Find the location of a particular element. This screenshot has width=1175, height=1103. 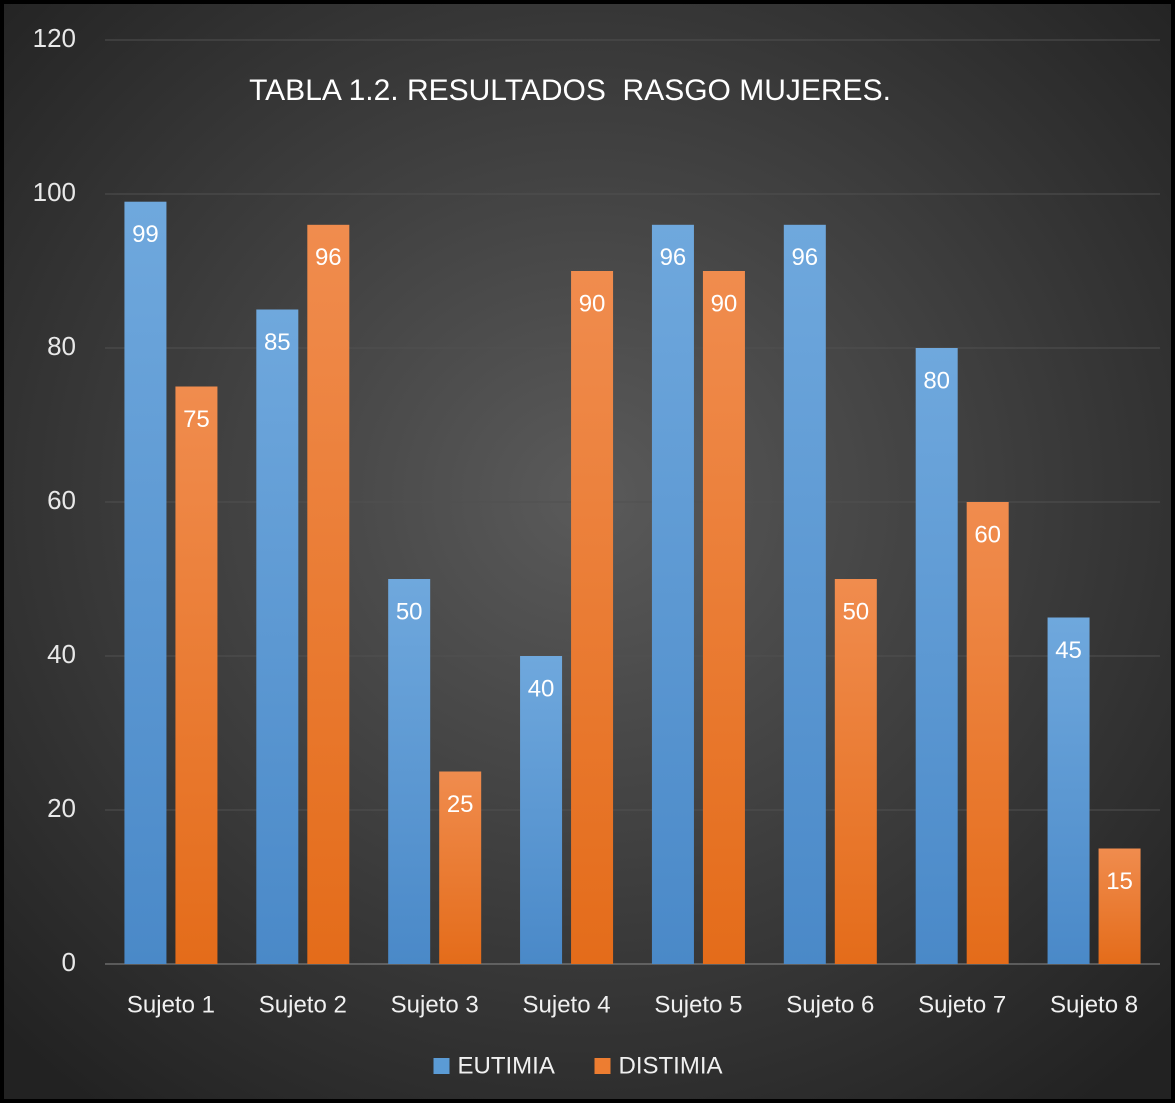

y-tick-label: 0 is located at coordinates (69, 962).